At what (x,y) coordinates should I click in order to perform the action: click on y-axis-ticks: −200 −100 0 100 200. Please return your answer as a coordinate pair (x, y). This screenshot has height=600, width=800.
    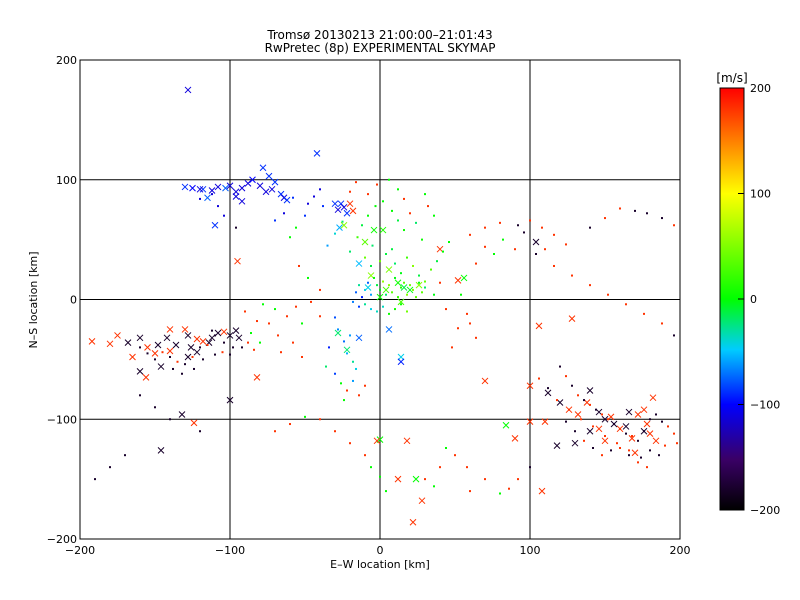
    Looking at the image, I should click on (62, 300).